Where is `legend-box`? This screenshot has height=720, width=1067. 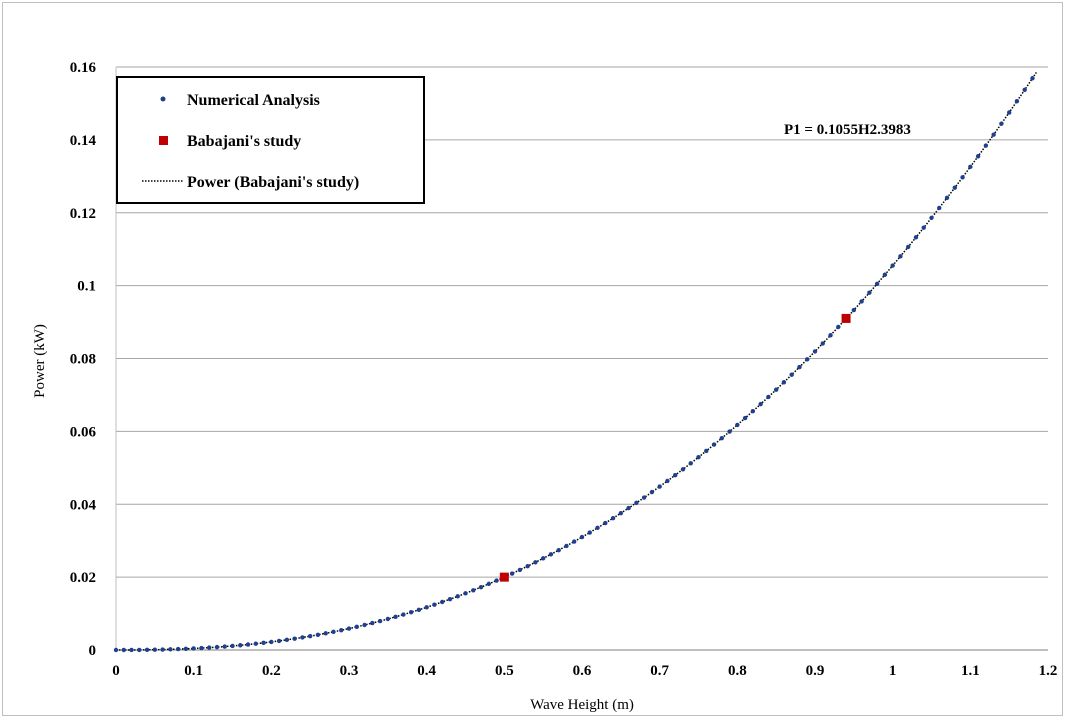
legend-box is located at coordinates (270, 140).